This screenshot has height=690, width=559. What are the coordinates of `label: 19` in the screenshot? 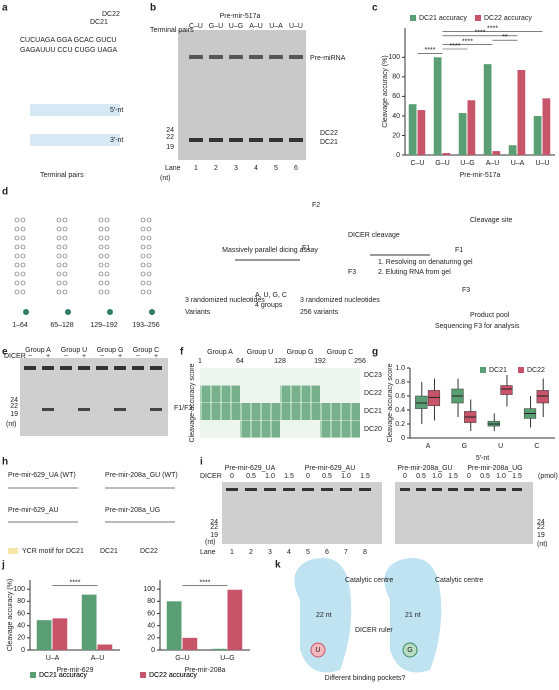 It's located at (14, 414).